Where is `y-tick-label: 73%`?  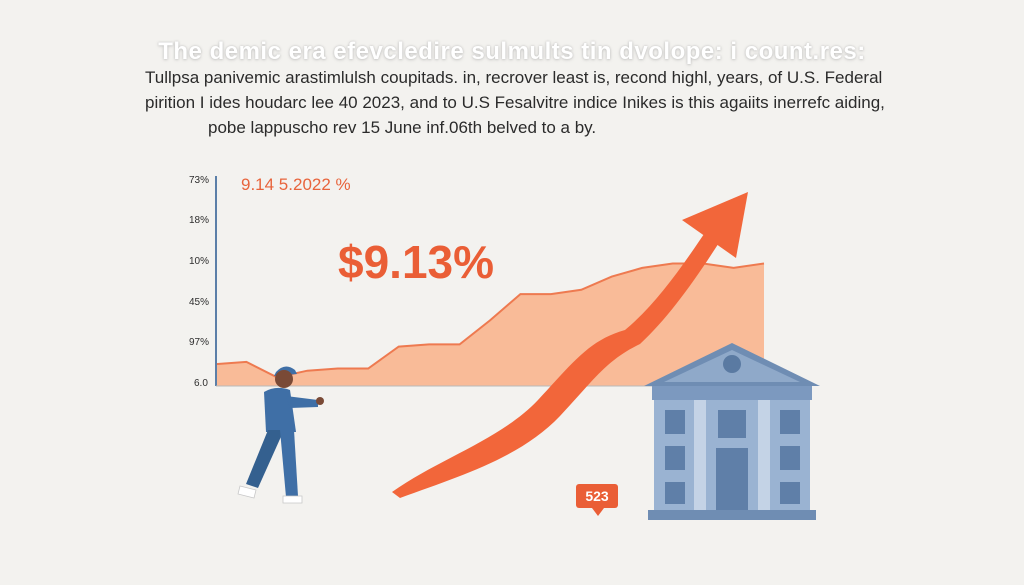
y-tick-label: 73% is located at coordinates (199, 180).